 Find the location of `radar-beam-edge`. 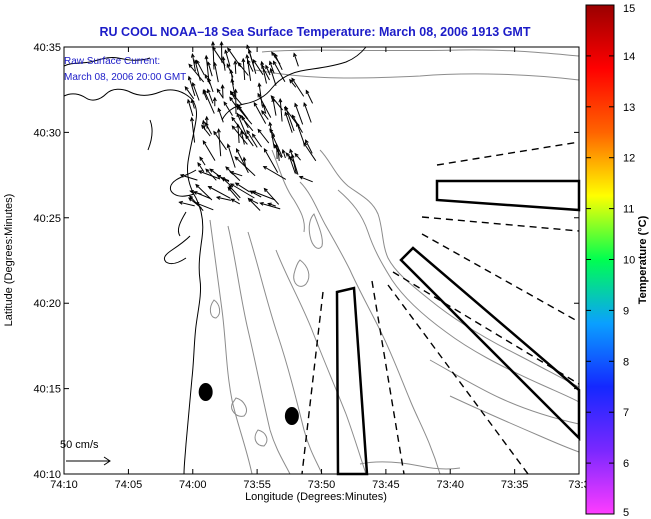

radar-beam-edge is located at coordinates (458, 379).